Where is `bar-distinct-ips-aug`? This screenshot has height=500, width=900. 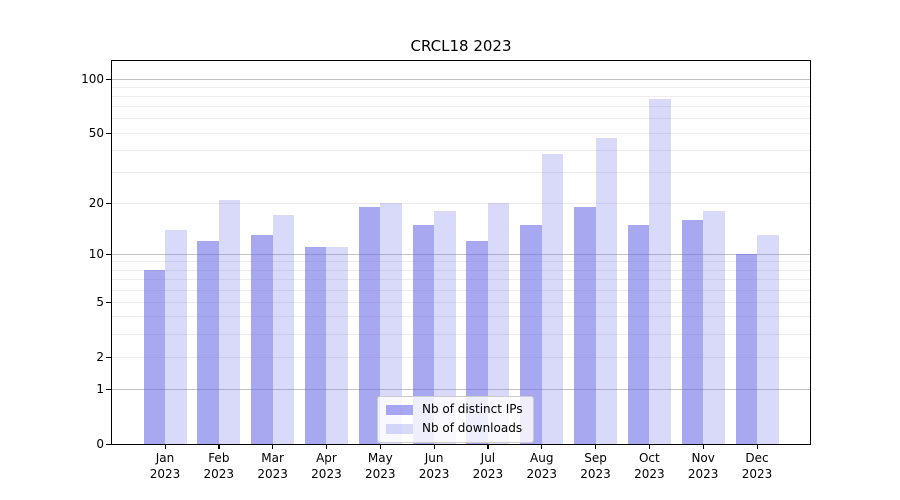
bar-distinct-ips-aug is located at coordinates (531, 334).